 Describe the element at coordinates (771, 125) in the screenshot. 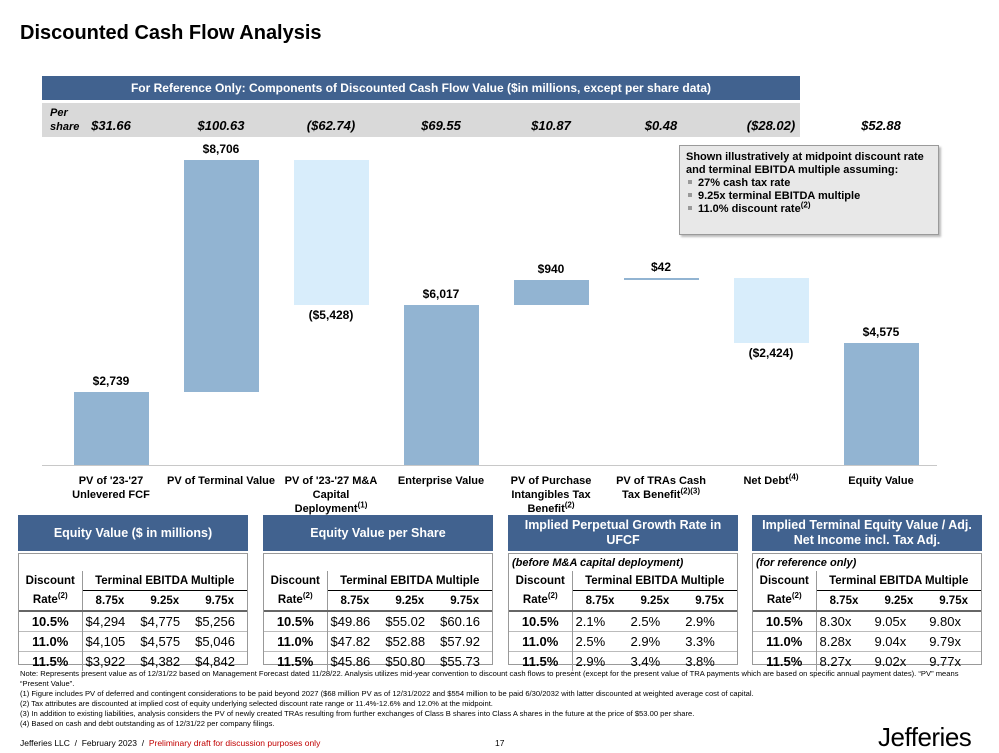

I see `per-share-value: ($28.02)` at that location.